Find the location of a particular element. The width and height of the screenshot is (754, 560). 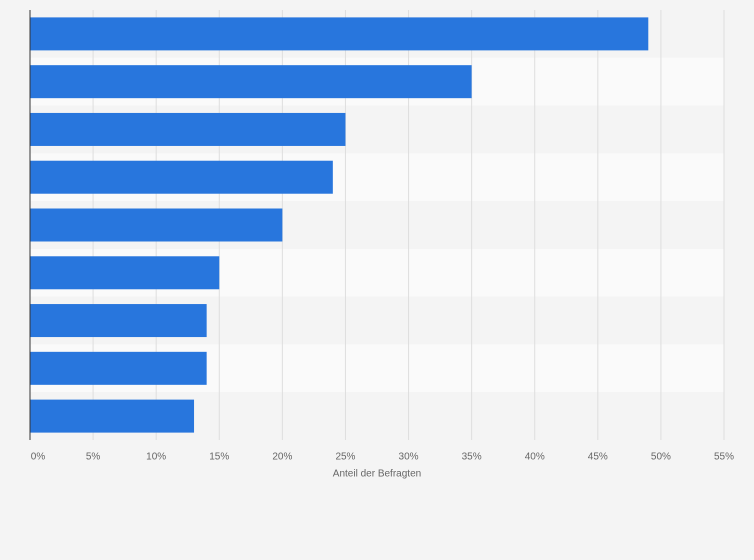

x-tick-label: 45% is located at coordinates (598, 457).